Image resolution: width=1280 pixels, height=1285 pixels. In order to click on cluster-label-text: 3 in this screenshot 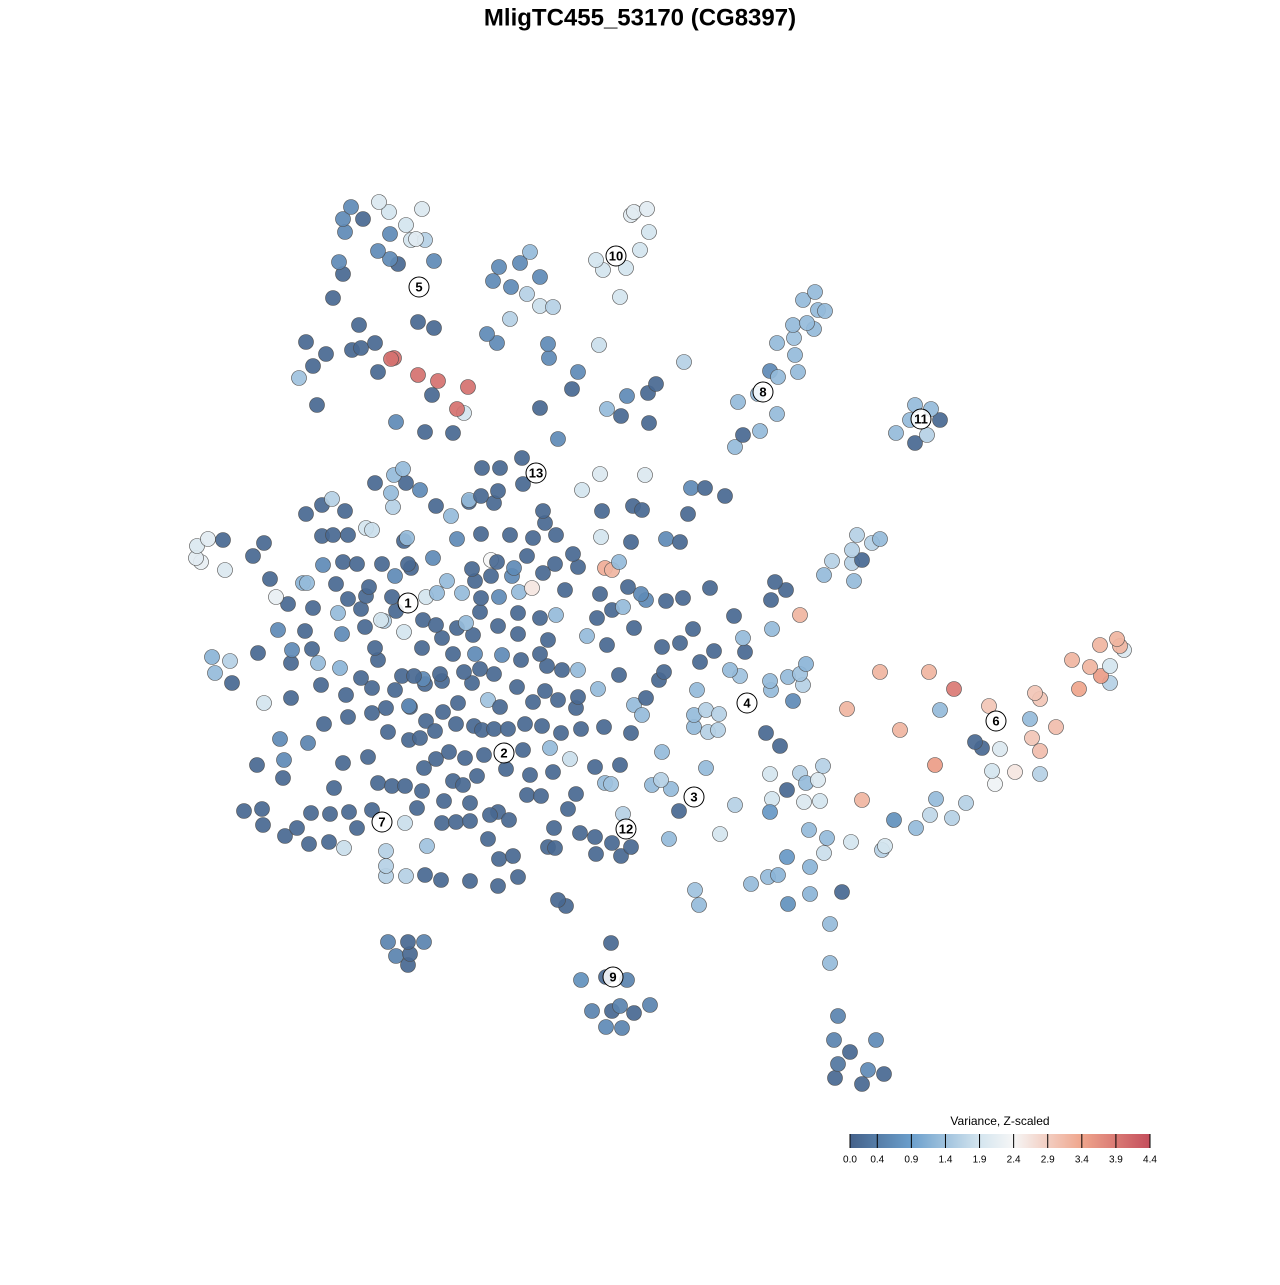, I will do `click(693, 796)`.